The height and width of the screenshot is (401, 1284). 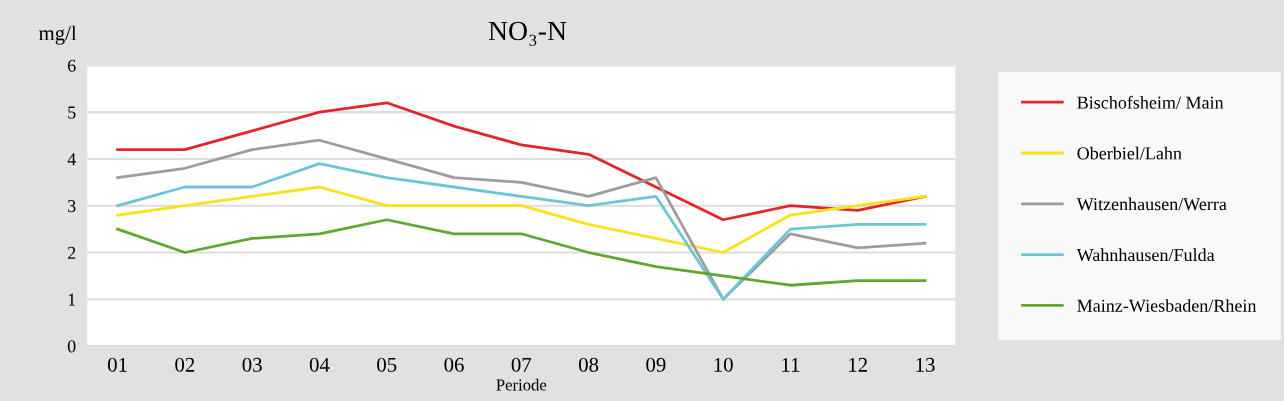 What do you see at coordinates (252, 364) in the screenshot?
I see `x-tick-label: 03` at bounding box center [252, 364].